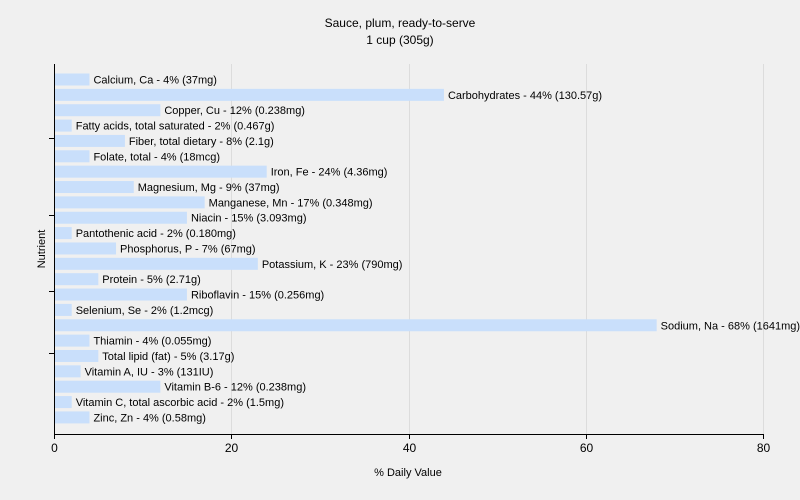 Image resolution: width=800 pixels, height=500 pixels. What do you see at coordinates (329, 173) in the screenshot?
I see `bar-label: Iron, Fe - 24% (4.36mg)` at bounding box center [329, 173].